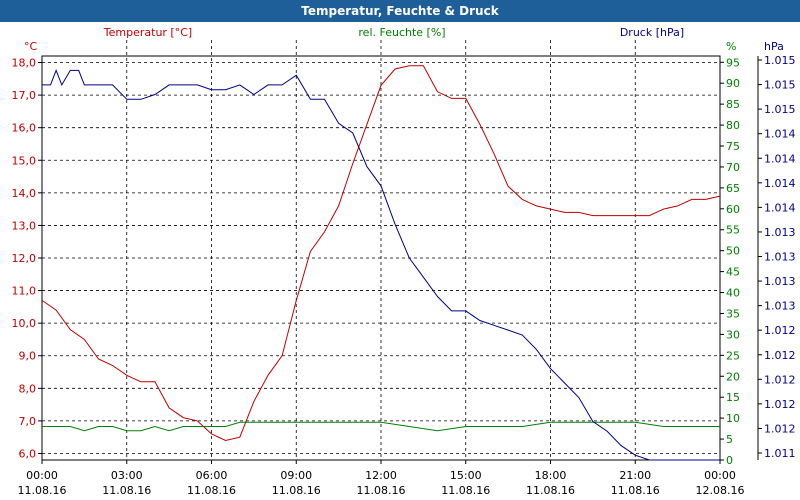 The width and height of the screenshot is (800, 500). Describe the element at coordinates (466, 475) in the screenshot. I see `x-tick-time-label: 15:00` at that location.